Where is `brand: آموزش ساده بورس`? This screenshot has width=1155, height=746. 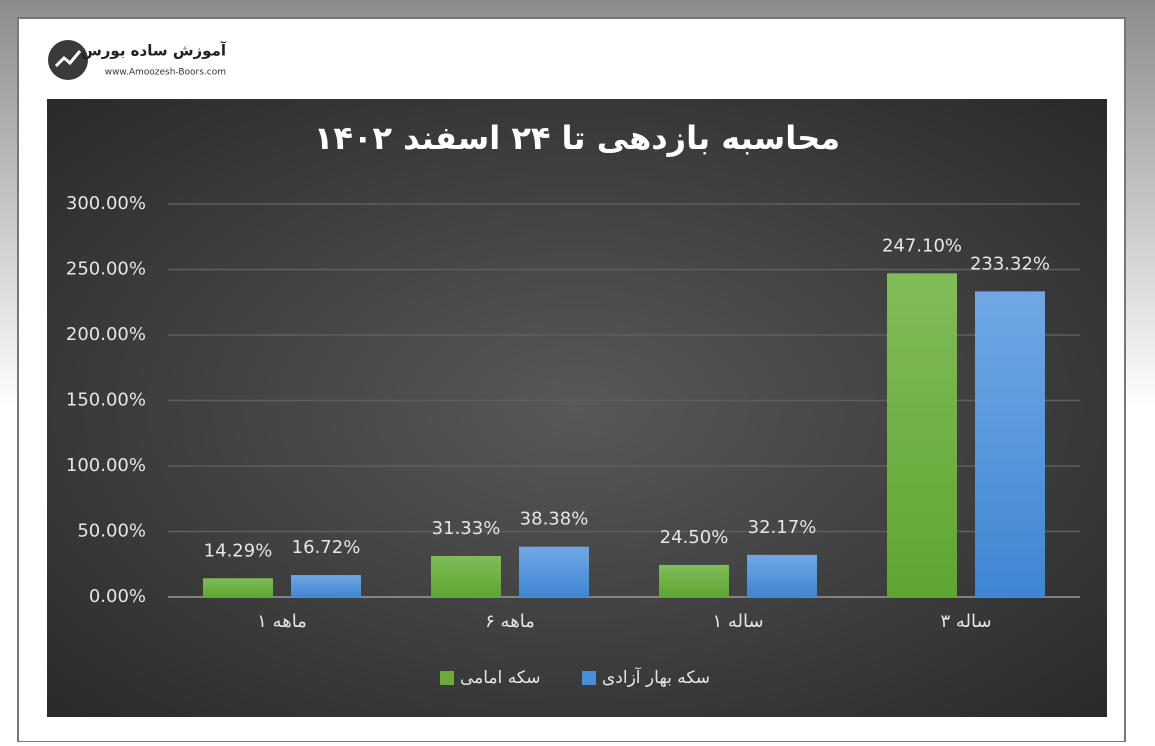 brand: آموزش ساده بورس is located at coordinates (154, 51).